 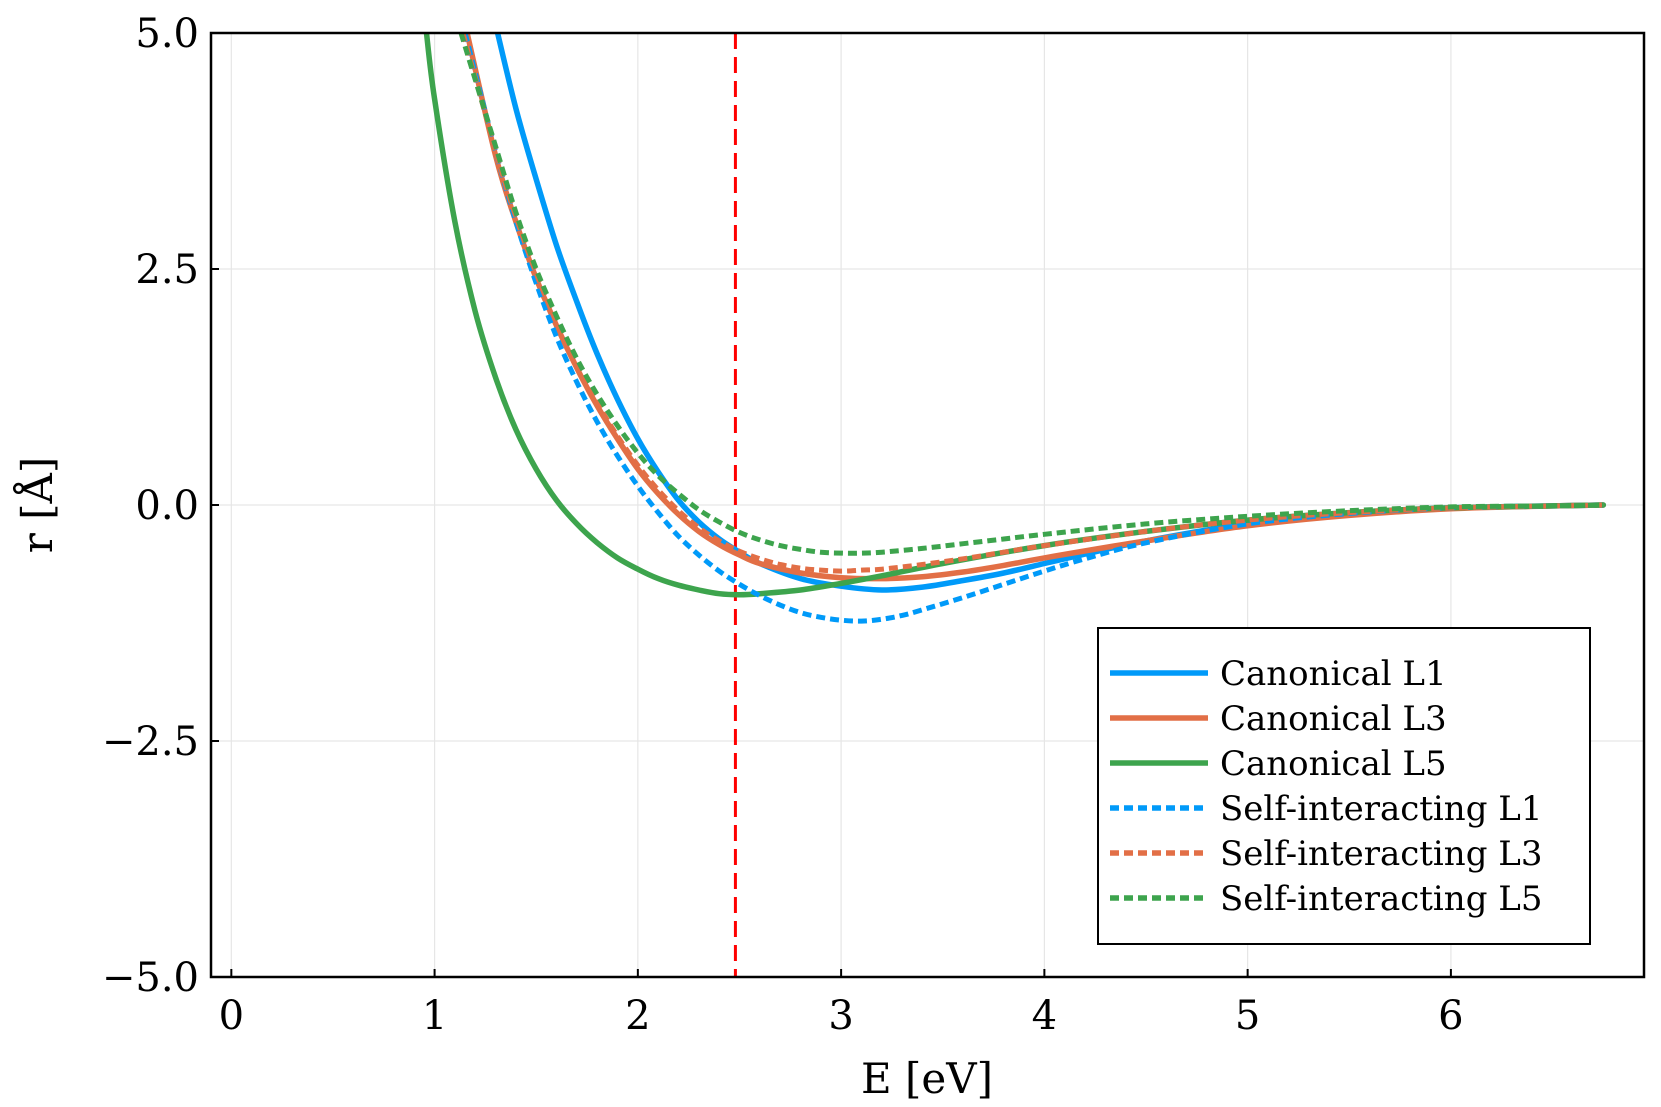 What do you see at coordinates (167, 34) in the screenshot?
I see `y-tick-label: 5.0` at bounding box center [167, 34].